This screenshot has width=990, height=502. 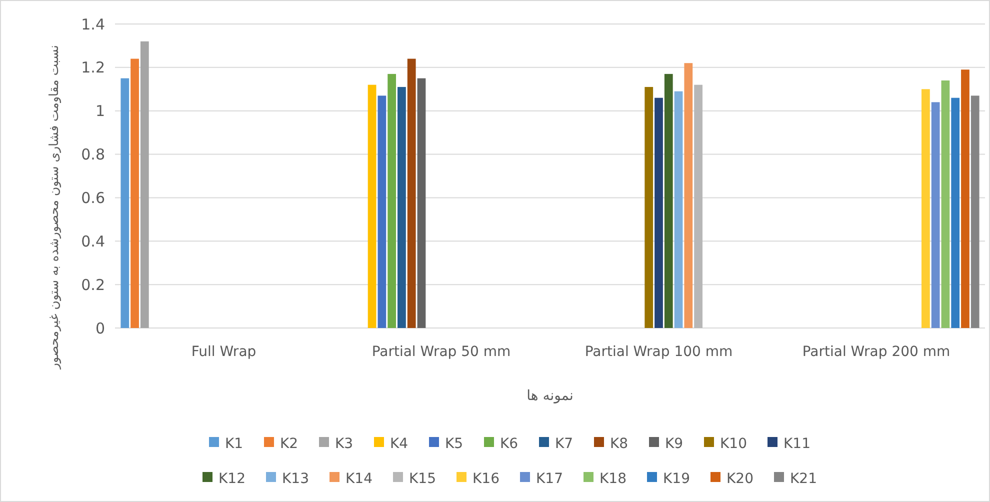 What do you see at coordinates (486, 478) in the screenshot?
I see `legend-label: K16` at bounding box center [486, 478].